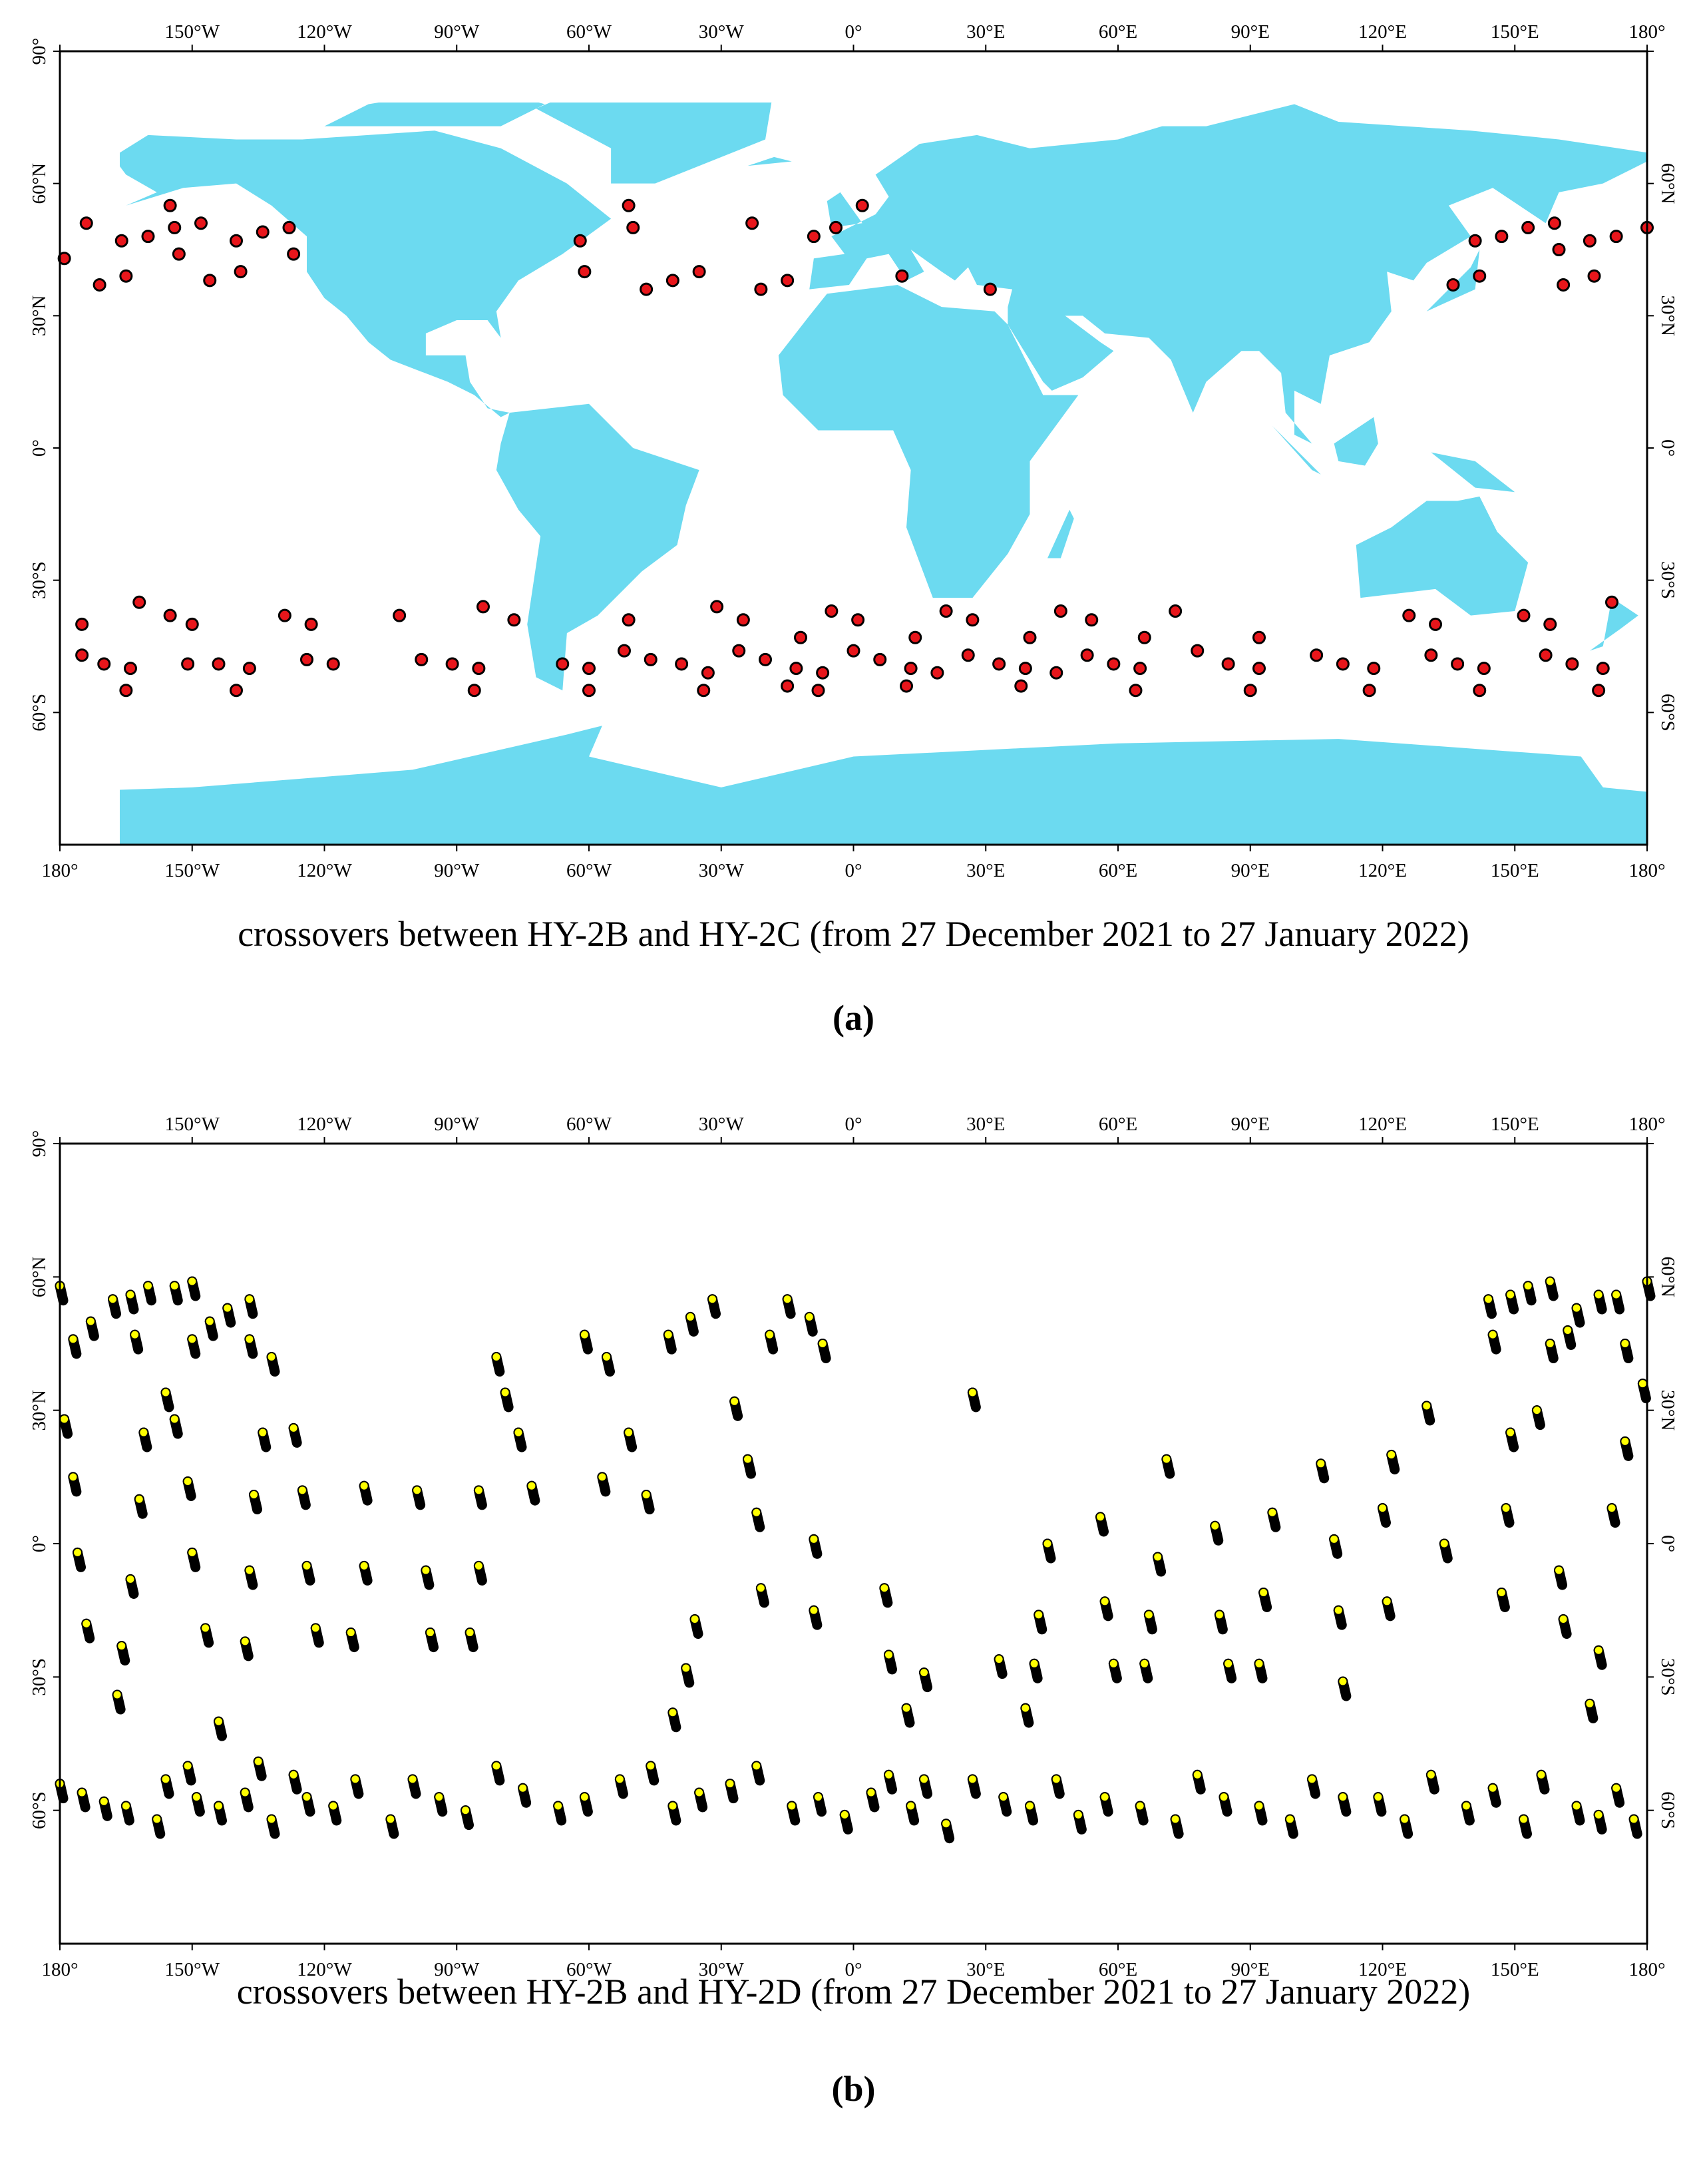  Describe the element at coordinates (1515, 1124) in the screenshot. I see `x-tick-label: 150°E` at that location.